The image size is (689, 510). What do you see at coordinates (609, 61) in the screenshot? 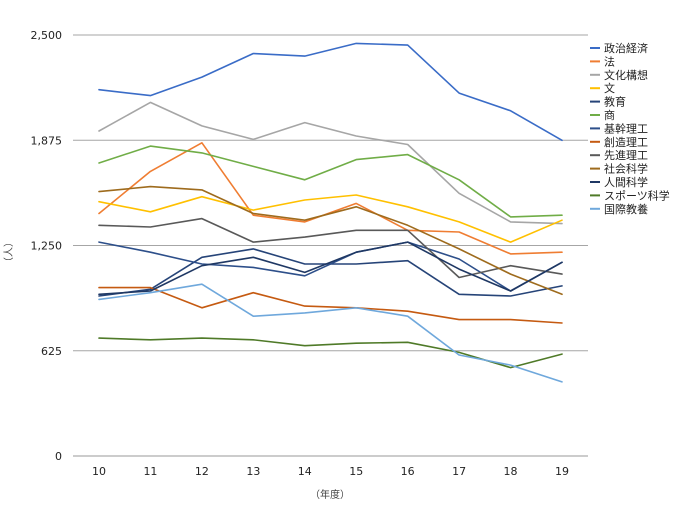
I see `legend-label-1: 法` at bounding box center [609, 61].